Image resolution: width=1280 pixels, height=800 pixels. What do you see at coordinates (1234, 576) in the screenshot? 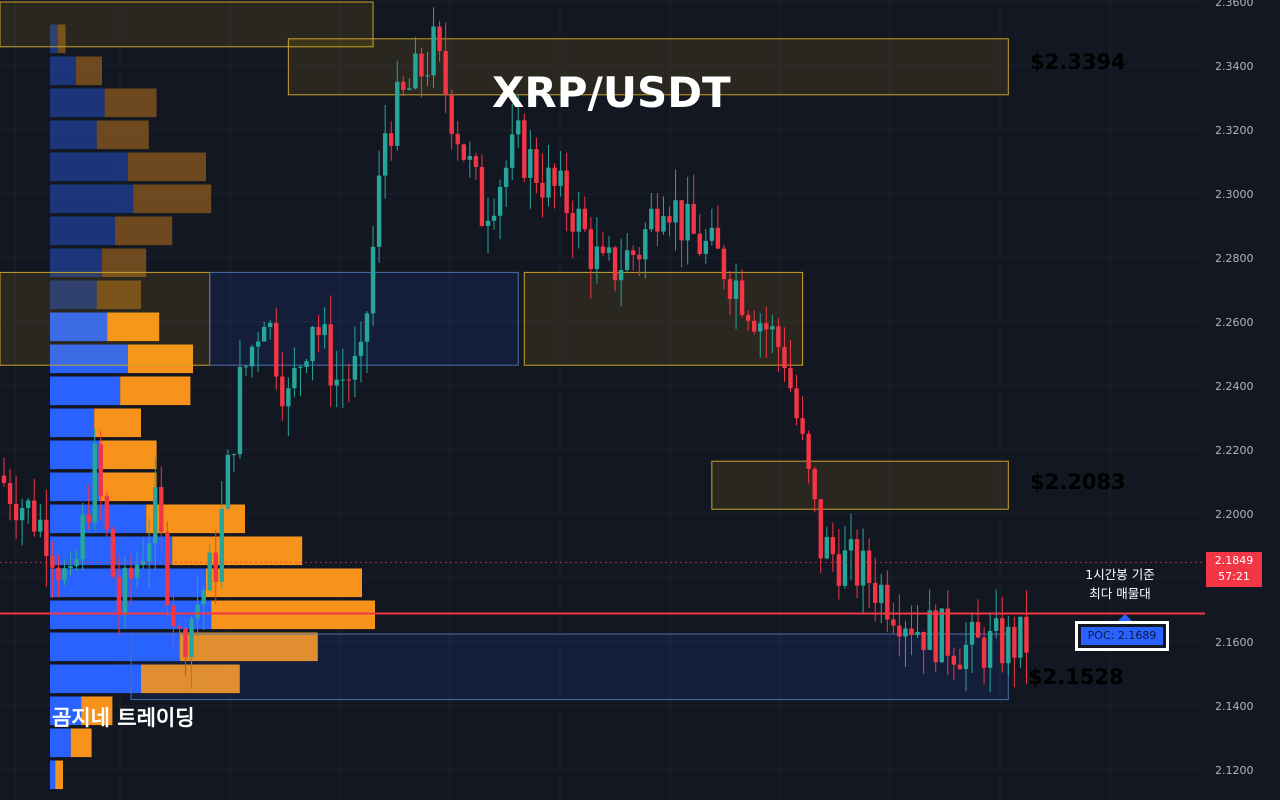
I see `bar-countdown: 57:21` at bounding box center [1234, 576].